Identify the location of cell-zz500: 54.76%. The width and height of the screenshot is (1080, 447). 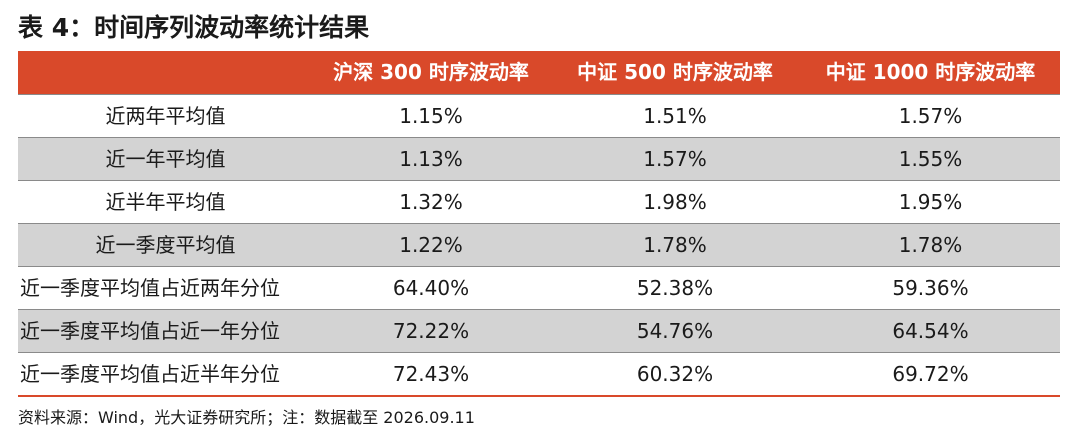
(675, 331).